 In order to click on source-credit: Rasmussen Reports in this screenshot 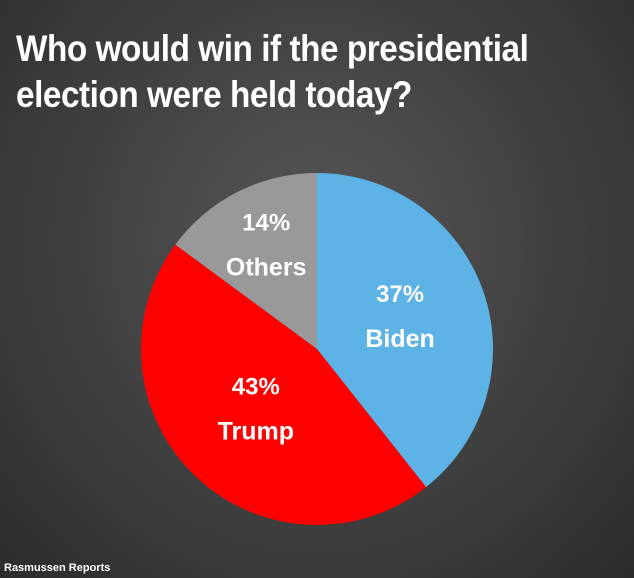, I will do `click(57, 568)`.